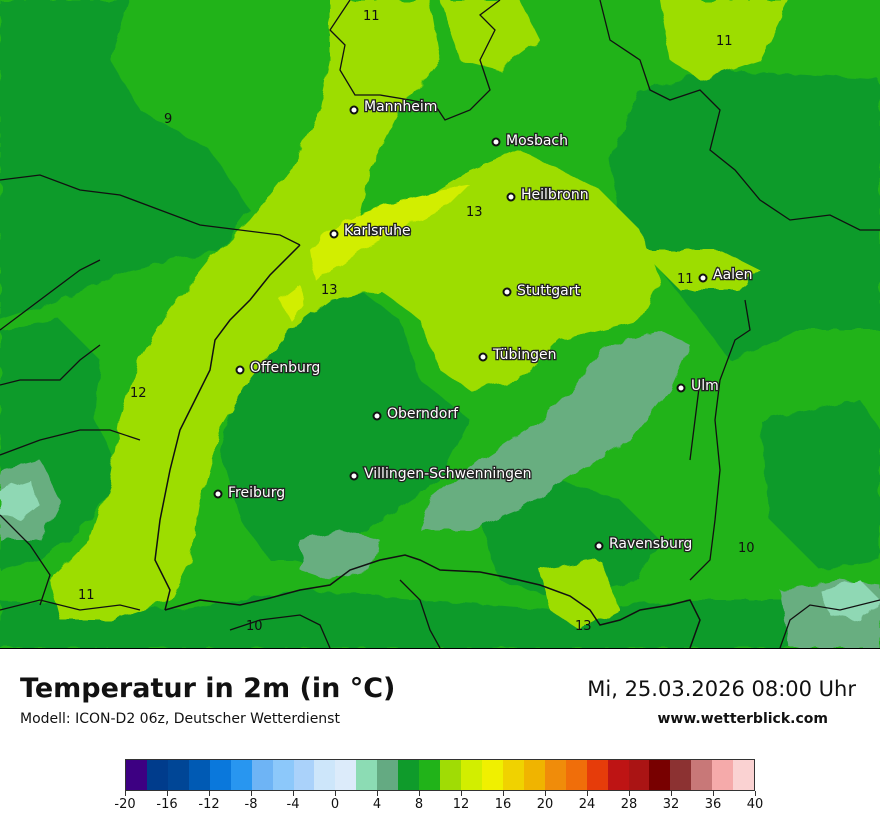  I want to click on legend-tick-label: 40, so click(755, 804).